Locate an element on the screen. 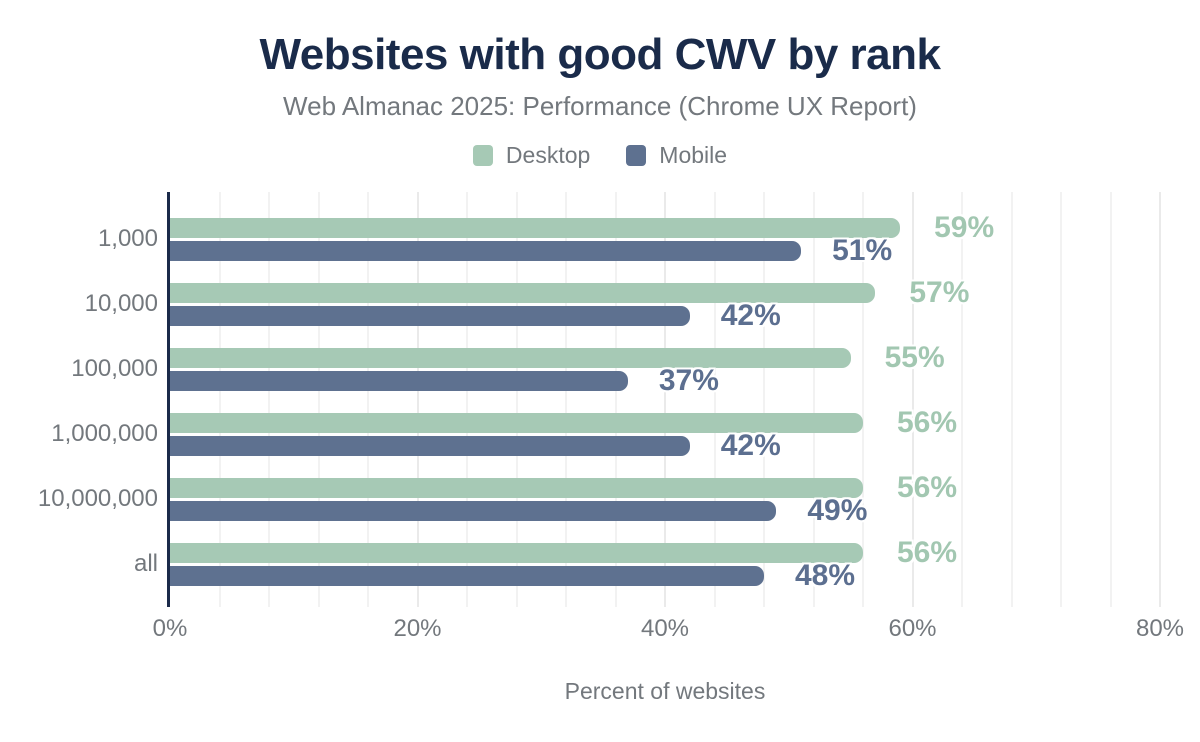 The height and width of the screenshot is (742, 1200). x-tick-label: 80% is located at coordinates (1160, 628).